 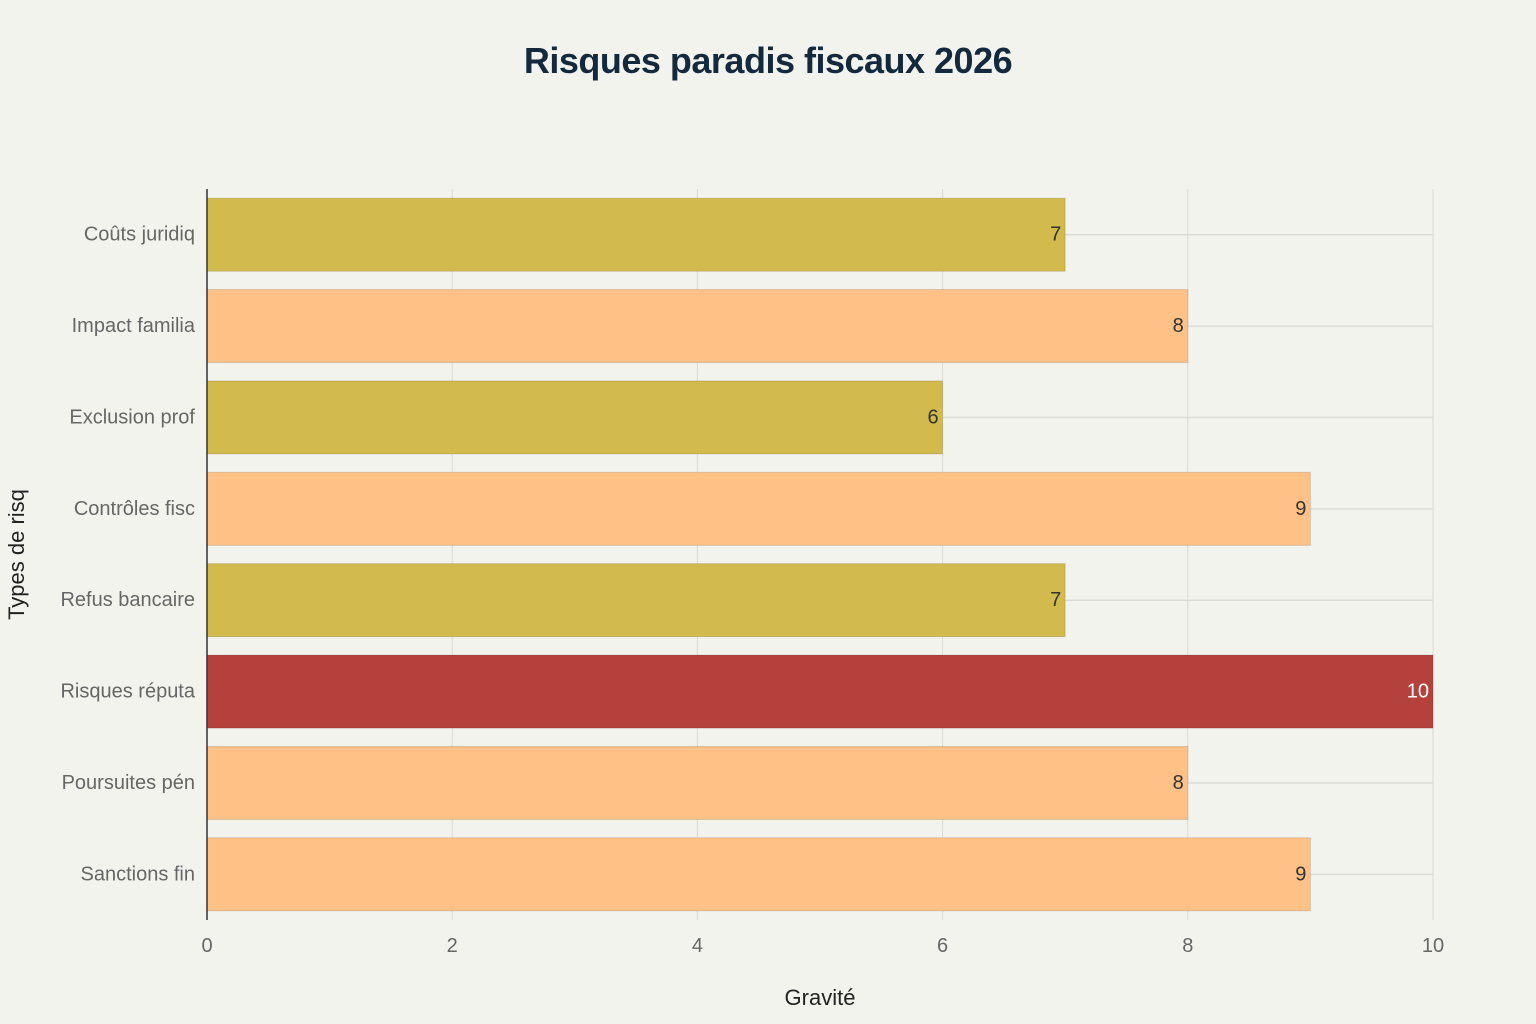 I want to click on x-tick-label: 6, so click(x=942, y=946).